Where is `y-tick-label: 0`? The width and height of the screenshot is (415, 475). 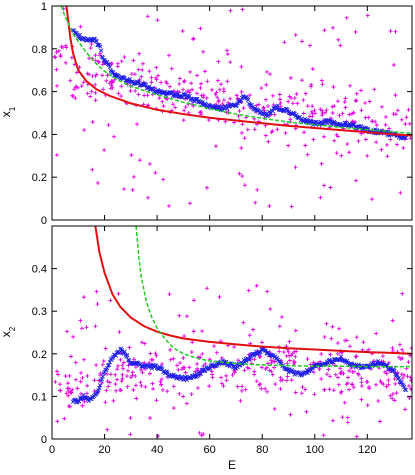 y-tick-label: 0 is located at coordinates (44, 440).